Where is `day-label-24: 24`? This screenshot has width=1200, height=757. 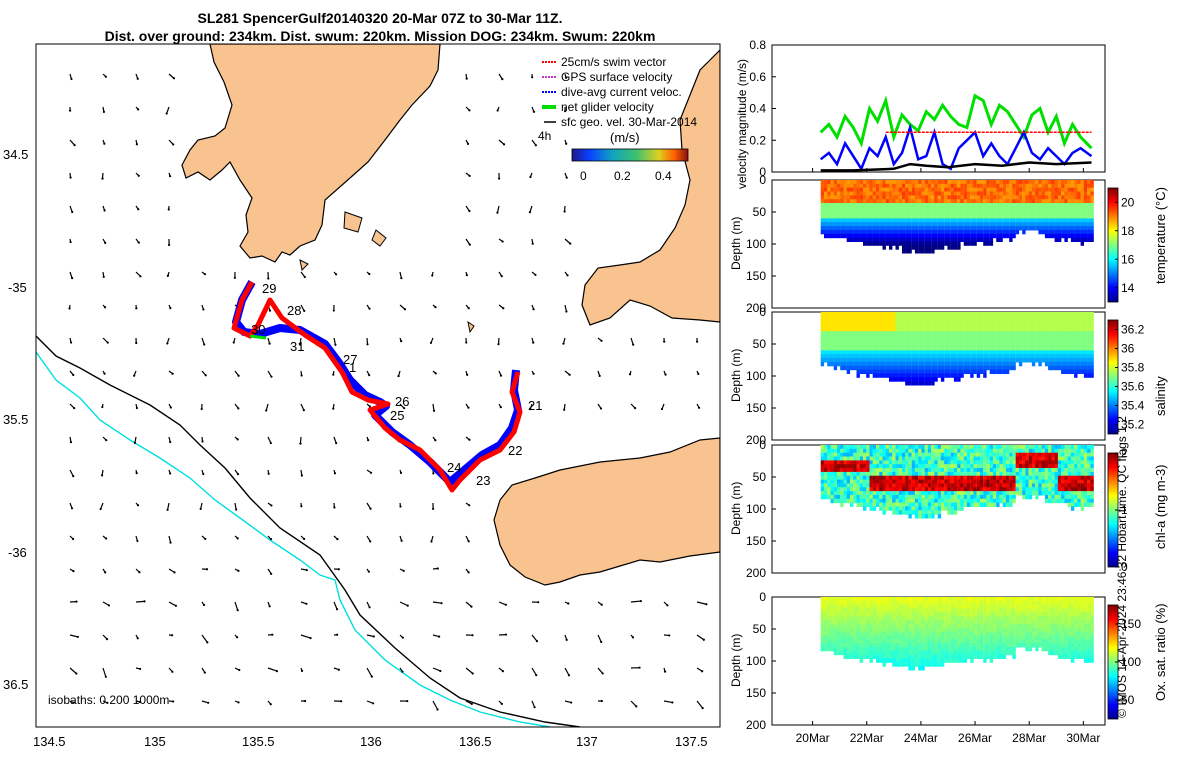 day-label-24: 24 is located at coordinates (454, 467).